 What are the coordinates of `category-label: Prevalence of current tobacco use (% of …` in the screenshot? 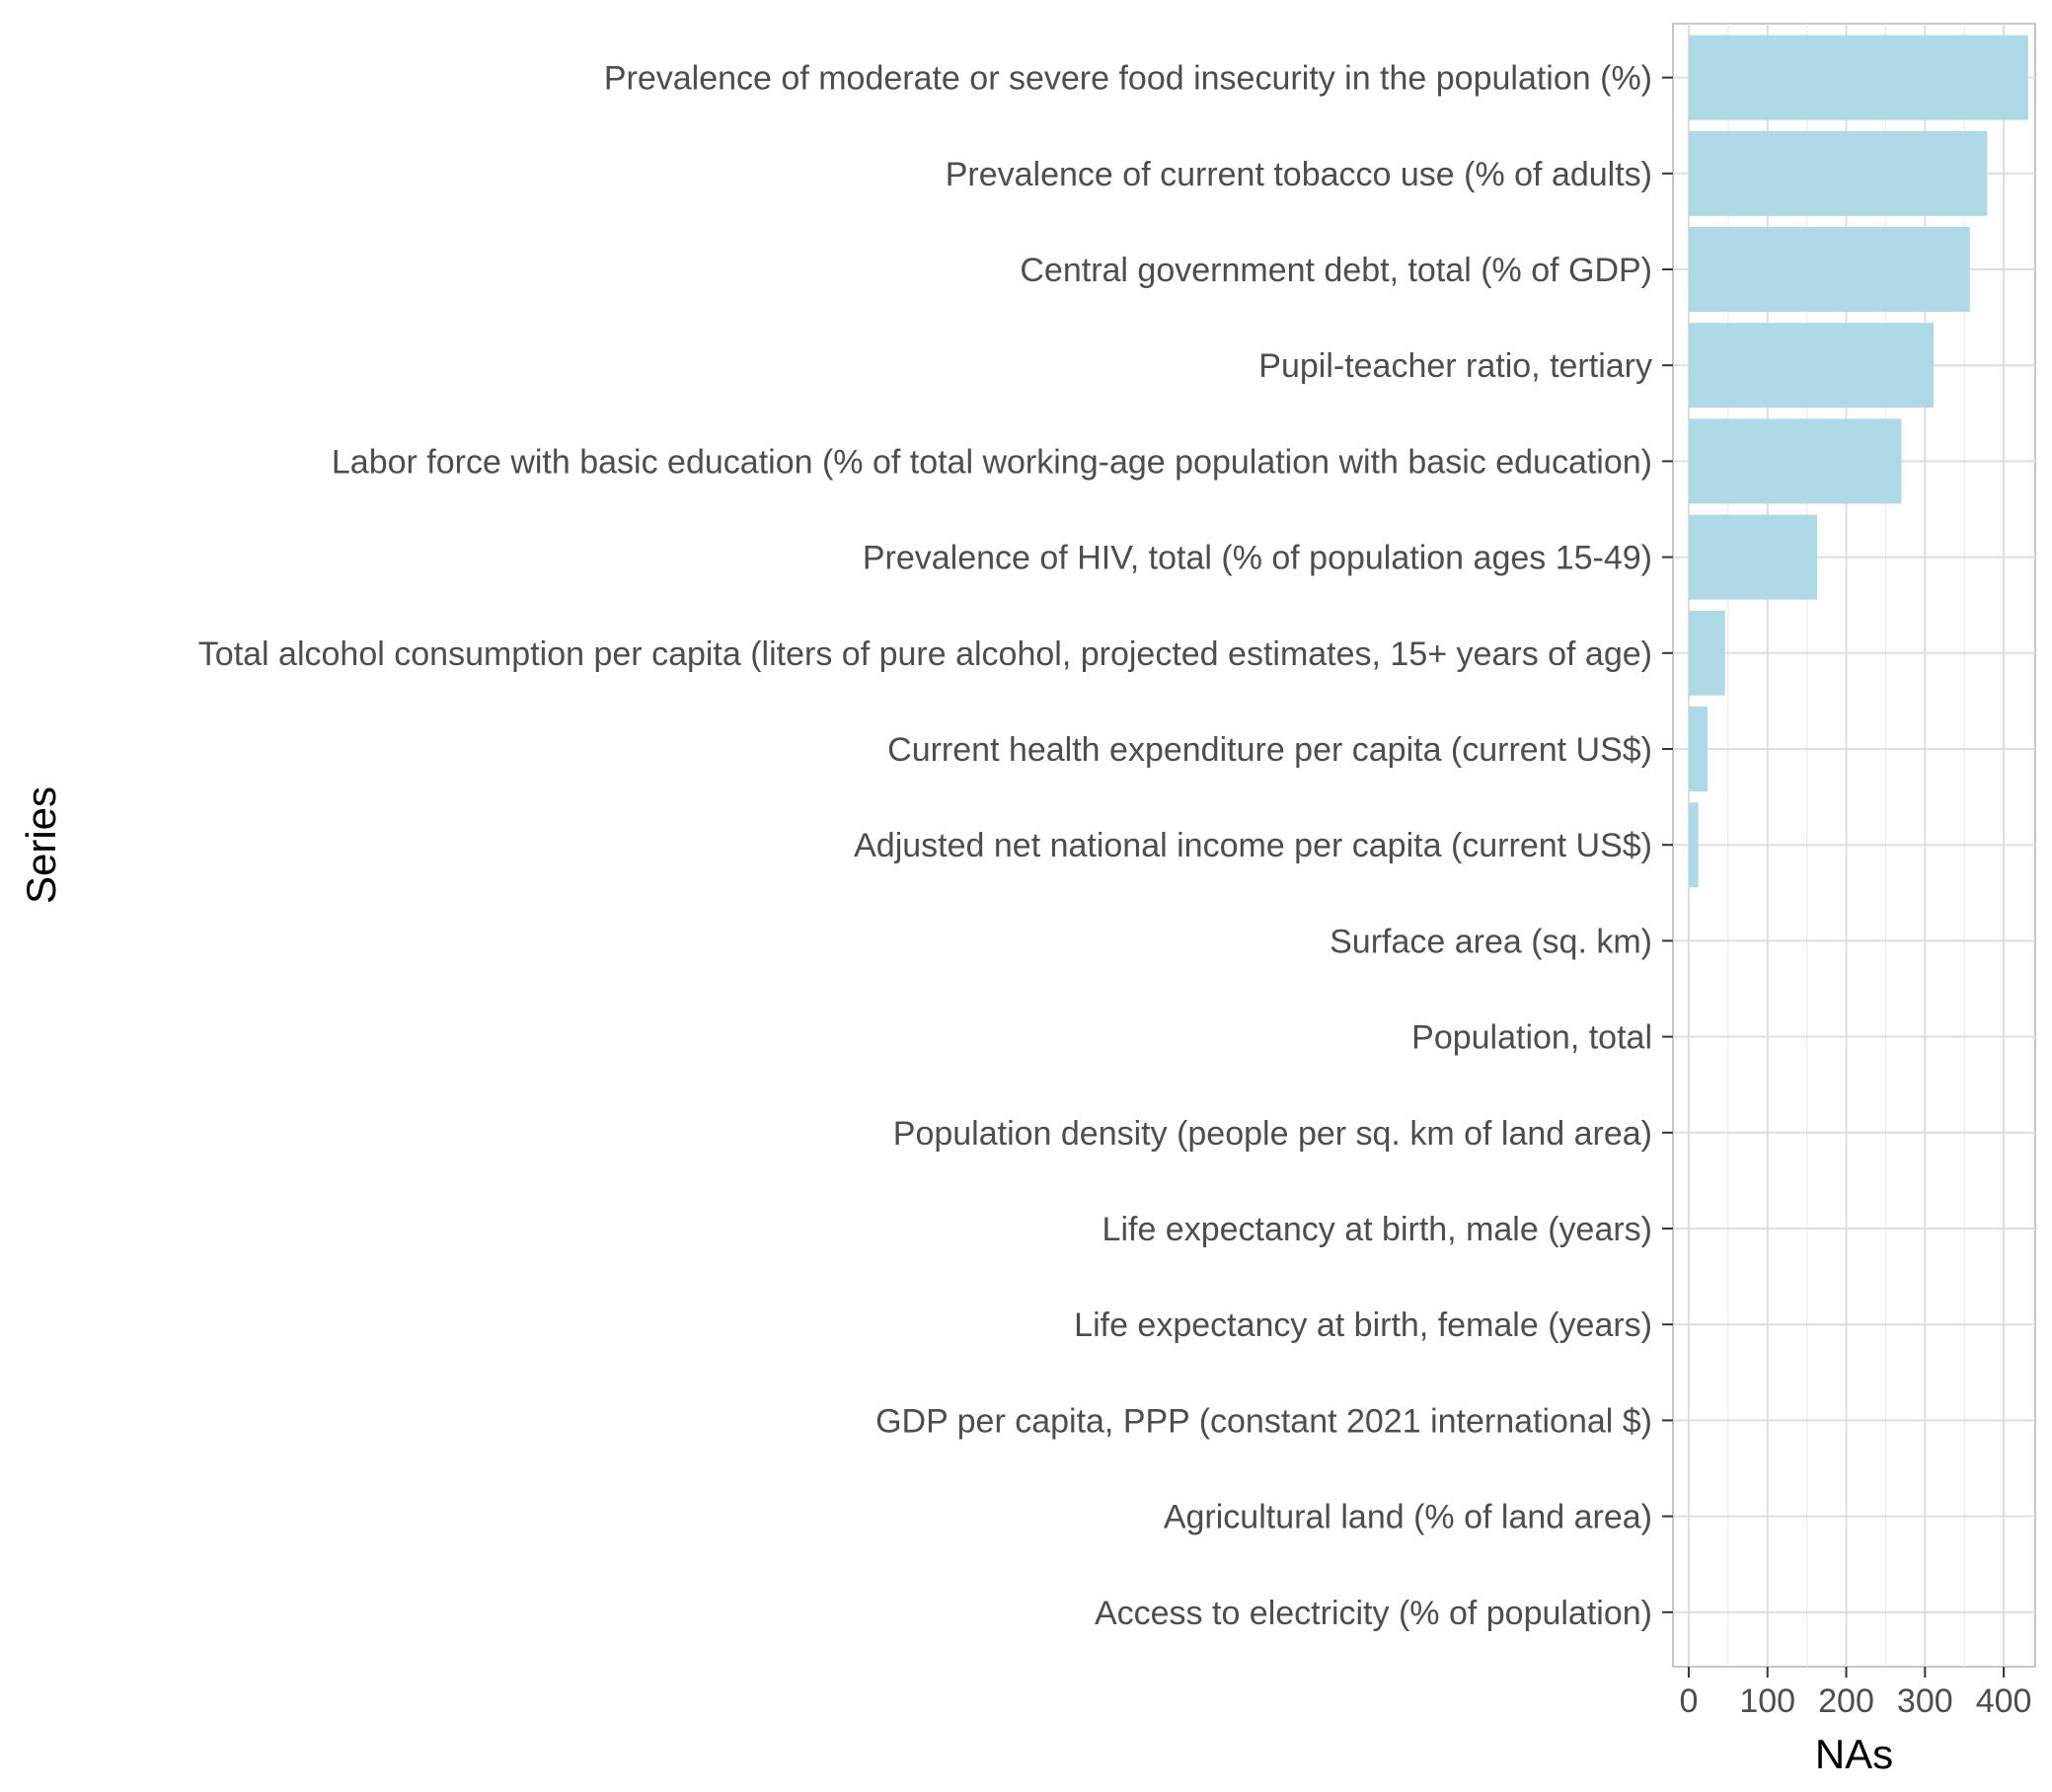 It's located at (1299, 174).